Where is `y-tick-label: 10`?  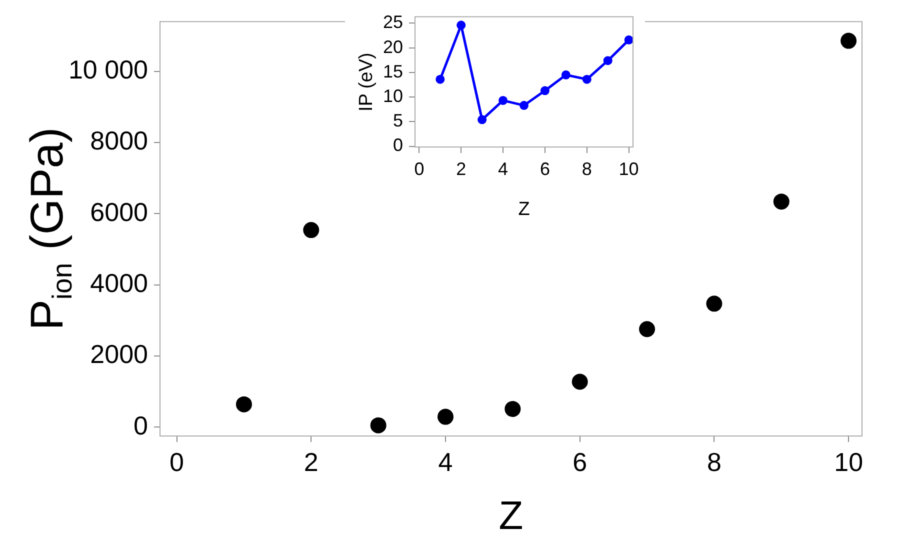
y-tick-label: 10 is located at coordinates (392, 96).